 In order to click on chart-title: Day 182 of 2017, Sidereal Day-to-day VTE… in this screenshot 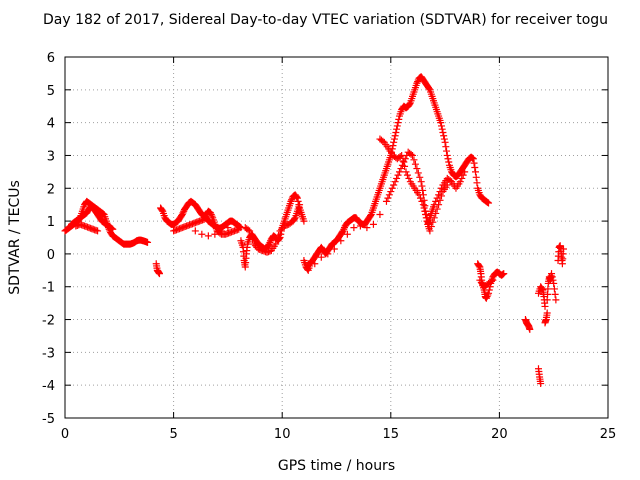, I will do `click(326, 20)`.